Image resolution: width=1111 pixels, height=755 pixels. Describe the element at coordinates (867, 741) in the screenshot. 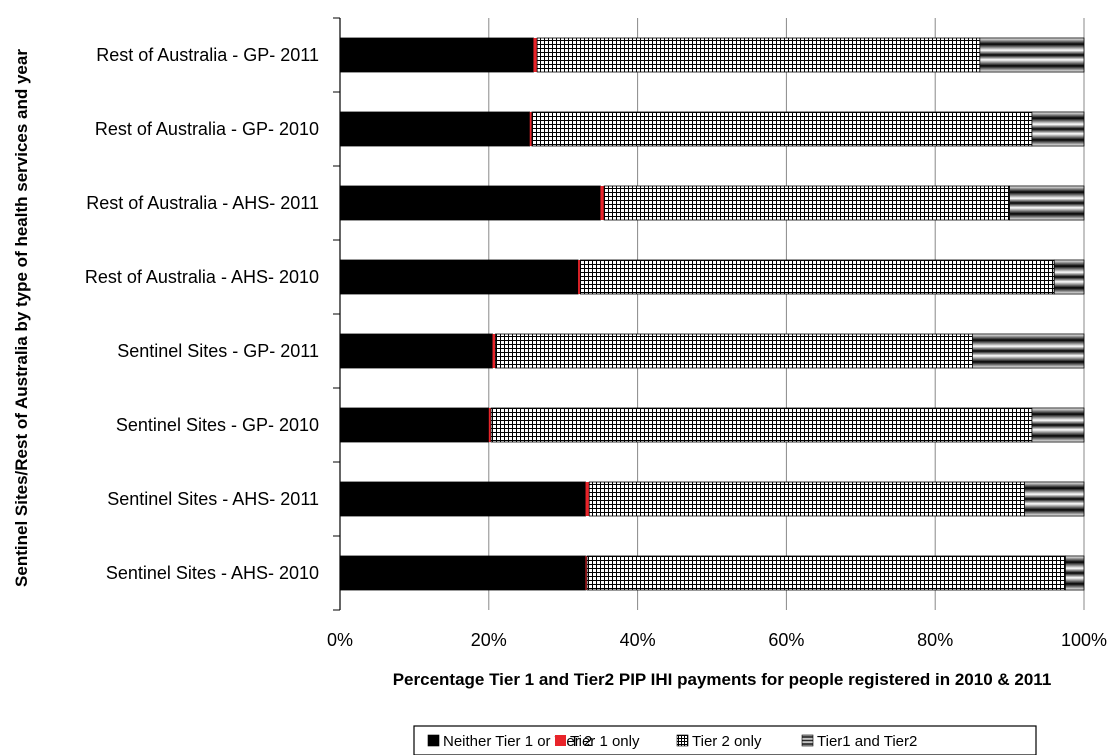

I see `legend-label-tier1-and-tier2: Tier1 and Tier2` at that location.